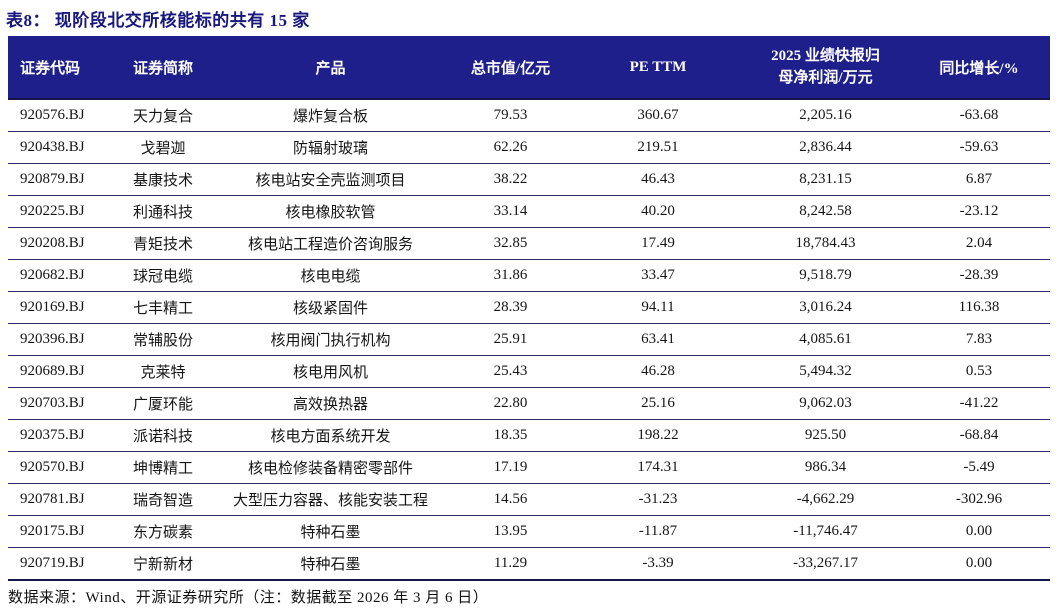 This screenshot has width=1060, height=612. What do you see at coordinates (330, 181) in the screenshot?
I see `cell-product: 核电站安全壳监测项目` at bounding box center [330, 181].